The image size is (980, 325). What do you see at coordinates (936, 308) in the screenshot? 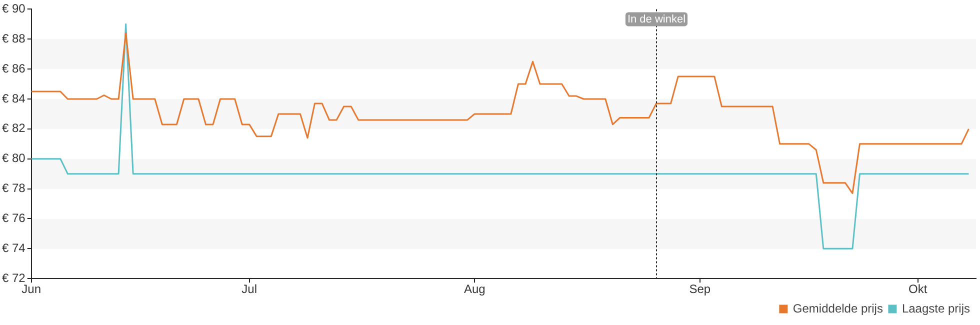
I see `legend-label: Laagste prijs` at bounding box center [936, 308].